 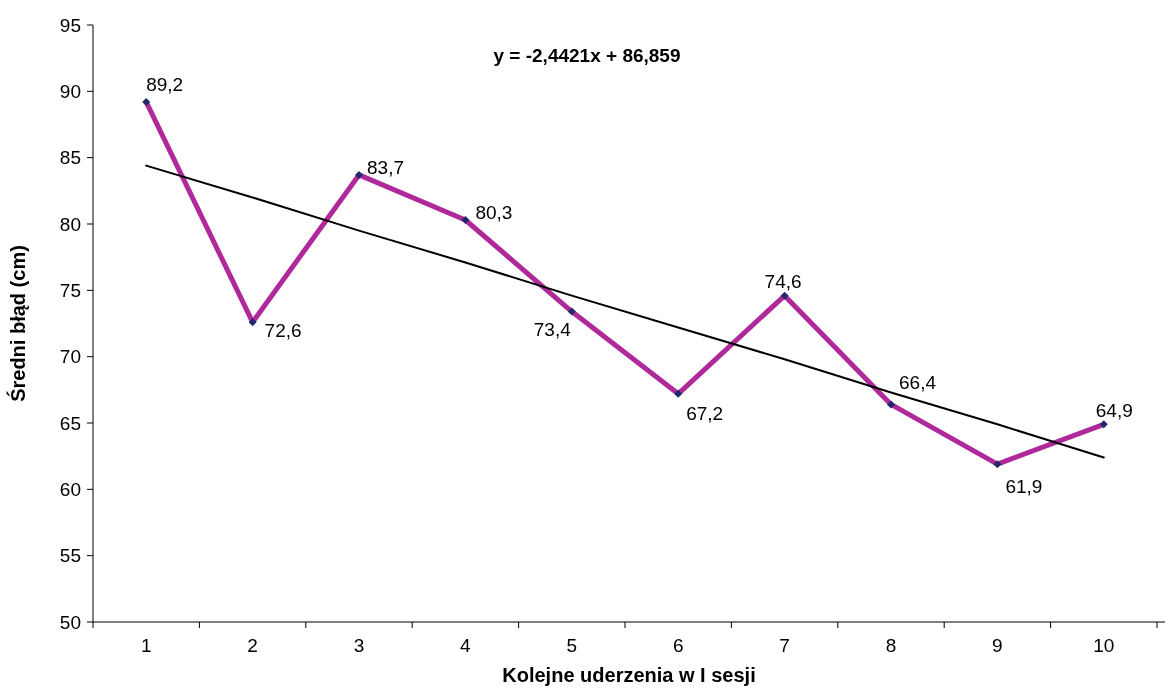 What do you see at coordinates (70, 158) in the screenshot?
I see `y-tick-label: 85` at bounding box center [70, 158].